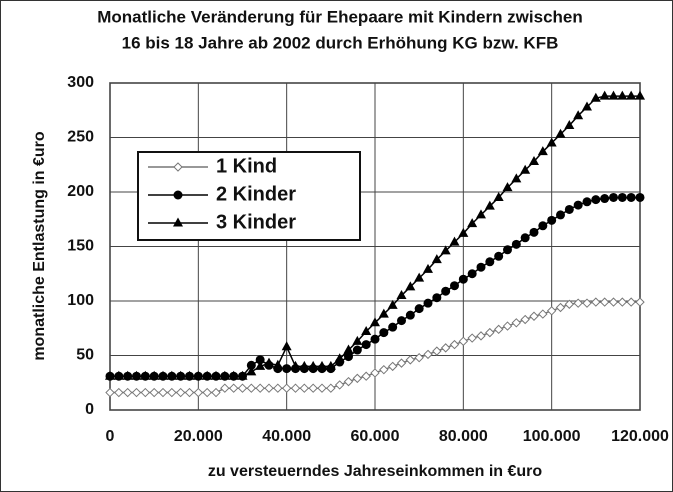 The width and height of the screenshot is (673, 492). Describe the element at coordinates (80, 246) in the screenshot. I see `y-tick-label: 150` at that location.